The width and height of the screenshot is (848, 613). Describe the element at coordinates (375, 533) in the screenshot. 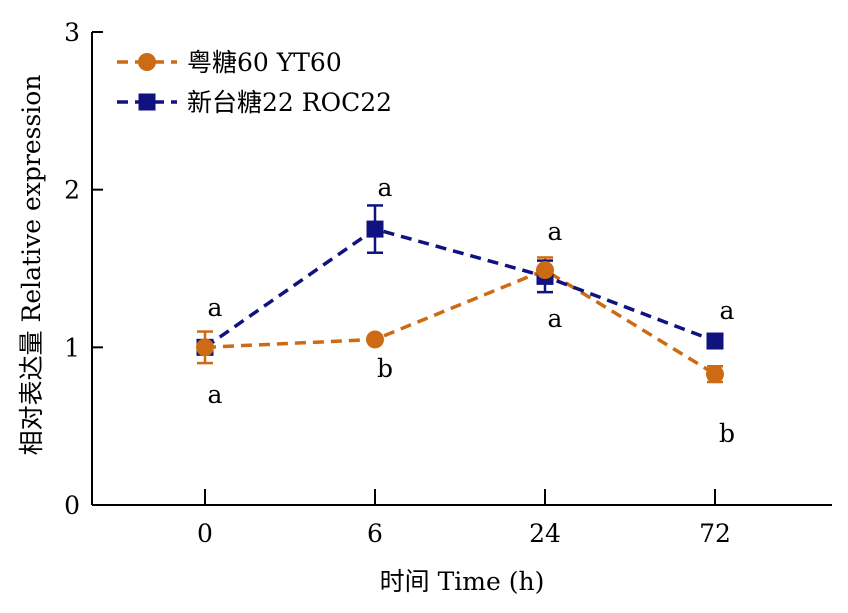

I see `x-tick-label: 6` at that location.